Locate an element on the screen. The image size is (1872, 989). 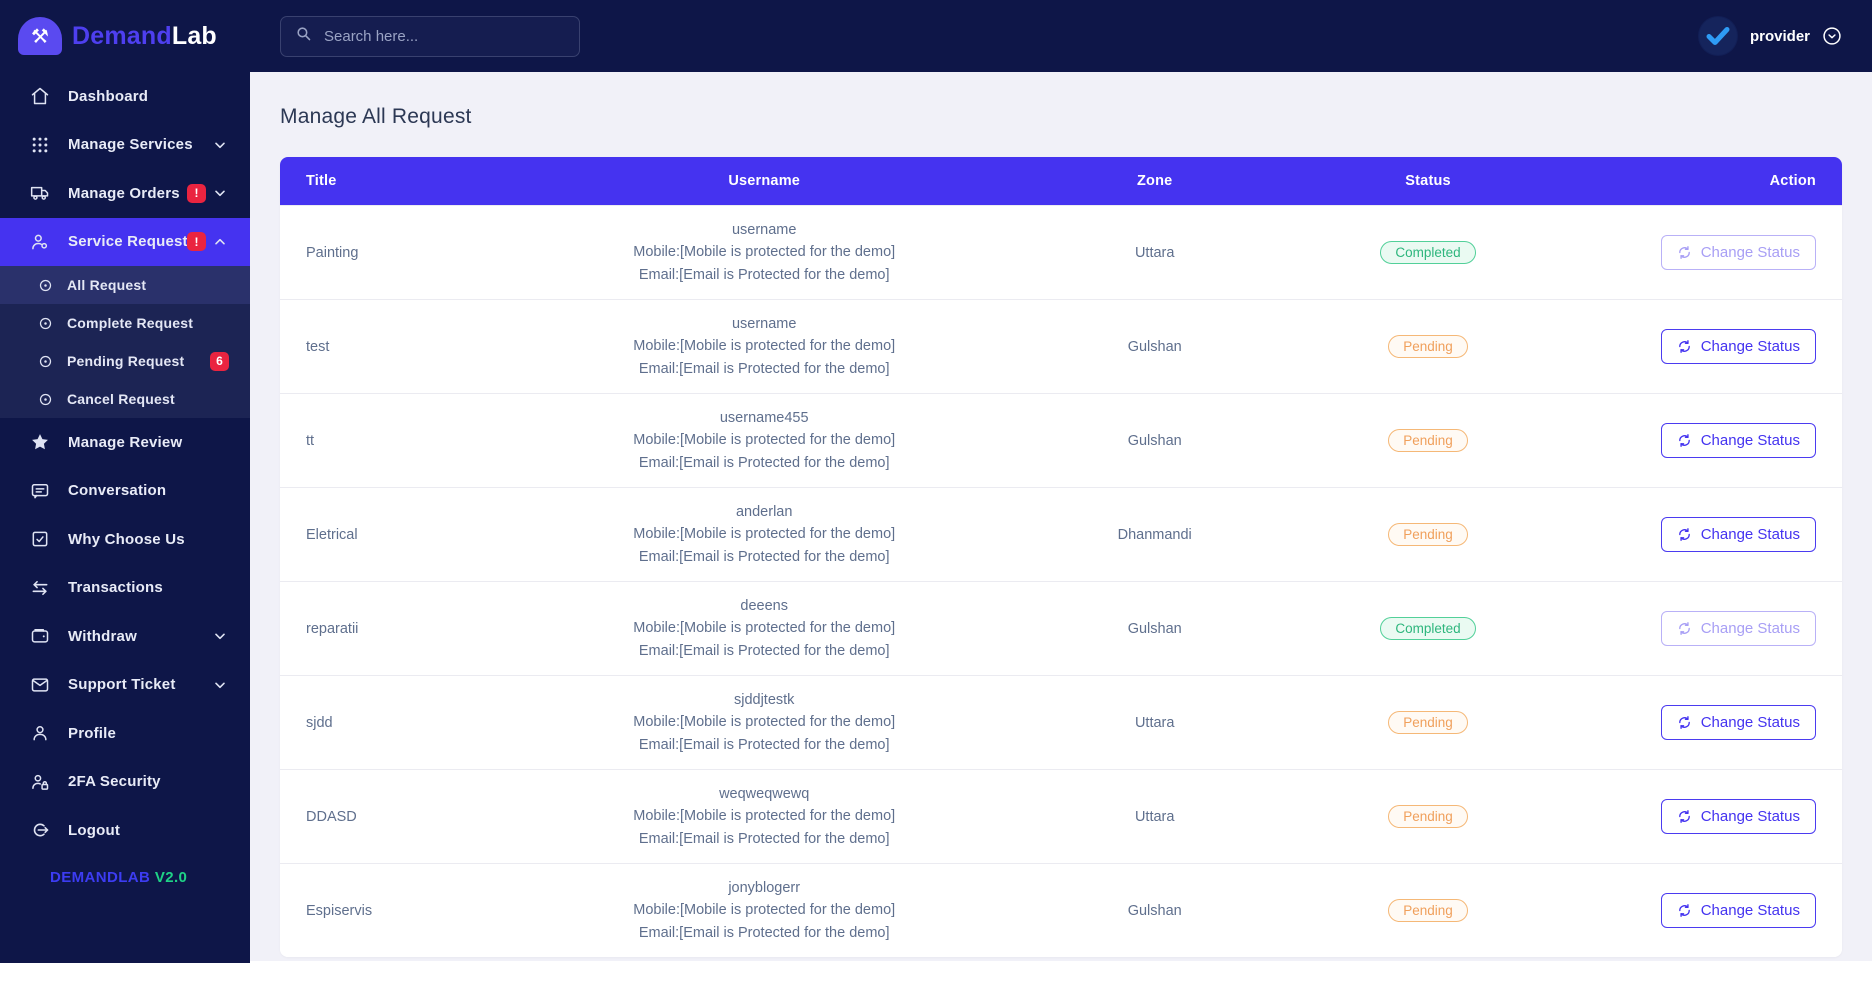
verified-check-icon is located at coordinates (1717, 36).